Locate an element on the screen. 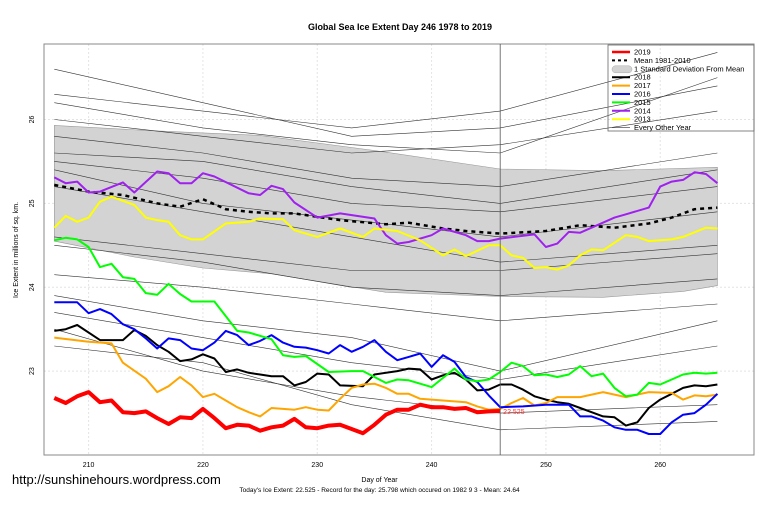 This screenshot has height=506, width=759. series-line-2014 is located at coordinates (386, 209).